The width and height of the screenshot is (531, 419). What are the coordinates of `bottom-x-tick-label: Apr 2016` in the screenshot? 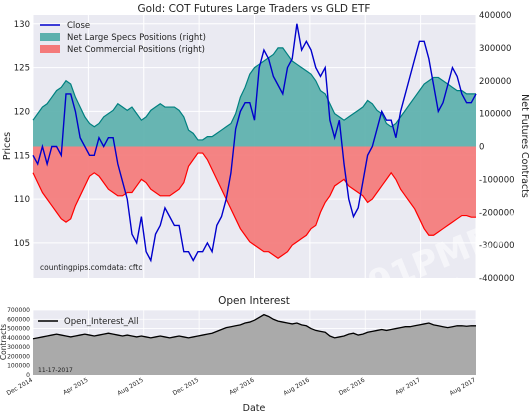 It's located at (242, 387).